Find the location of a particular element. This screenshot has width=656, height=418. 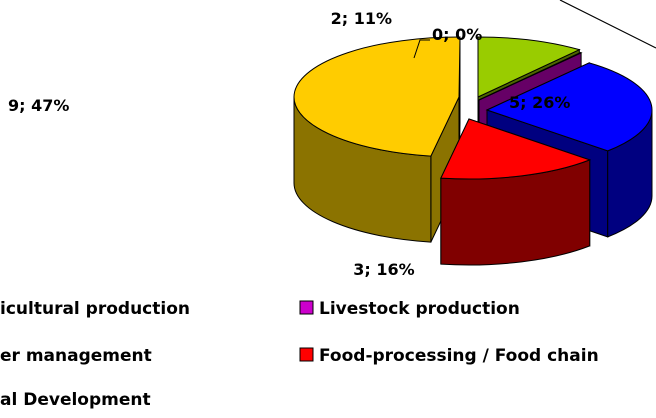

legend-label: al Development is located at coordinates (75, 400).